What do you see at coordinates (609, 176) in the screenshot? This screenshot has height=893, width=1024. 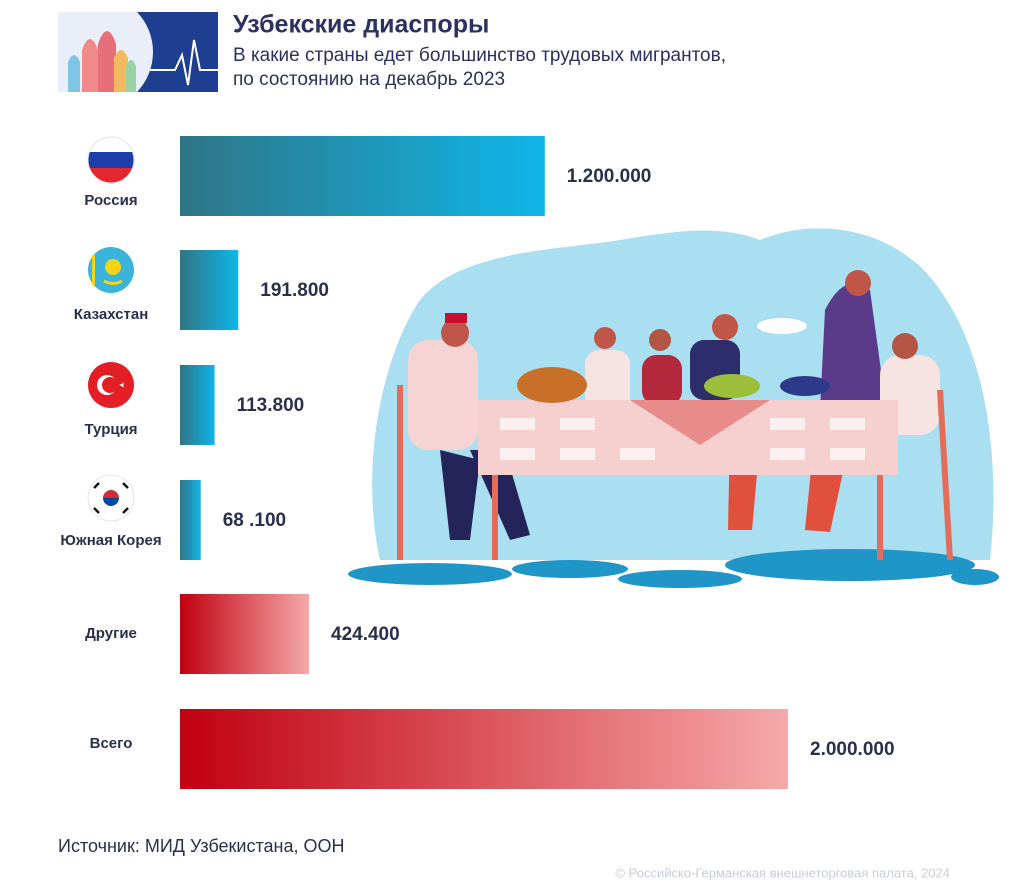 I see `value-label: 1.200.000` at bounding box center [609, 176].